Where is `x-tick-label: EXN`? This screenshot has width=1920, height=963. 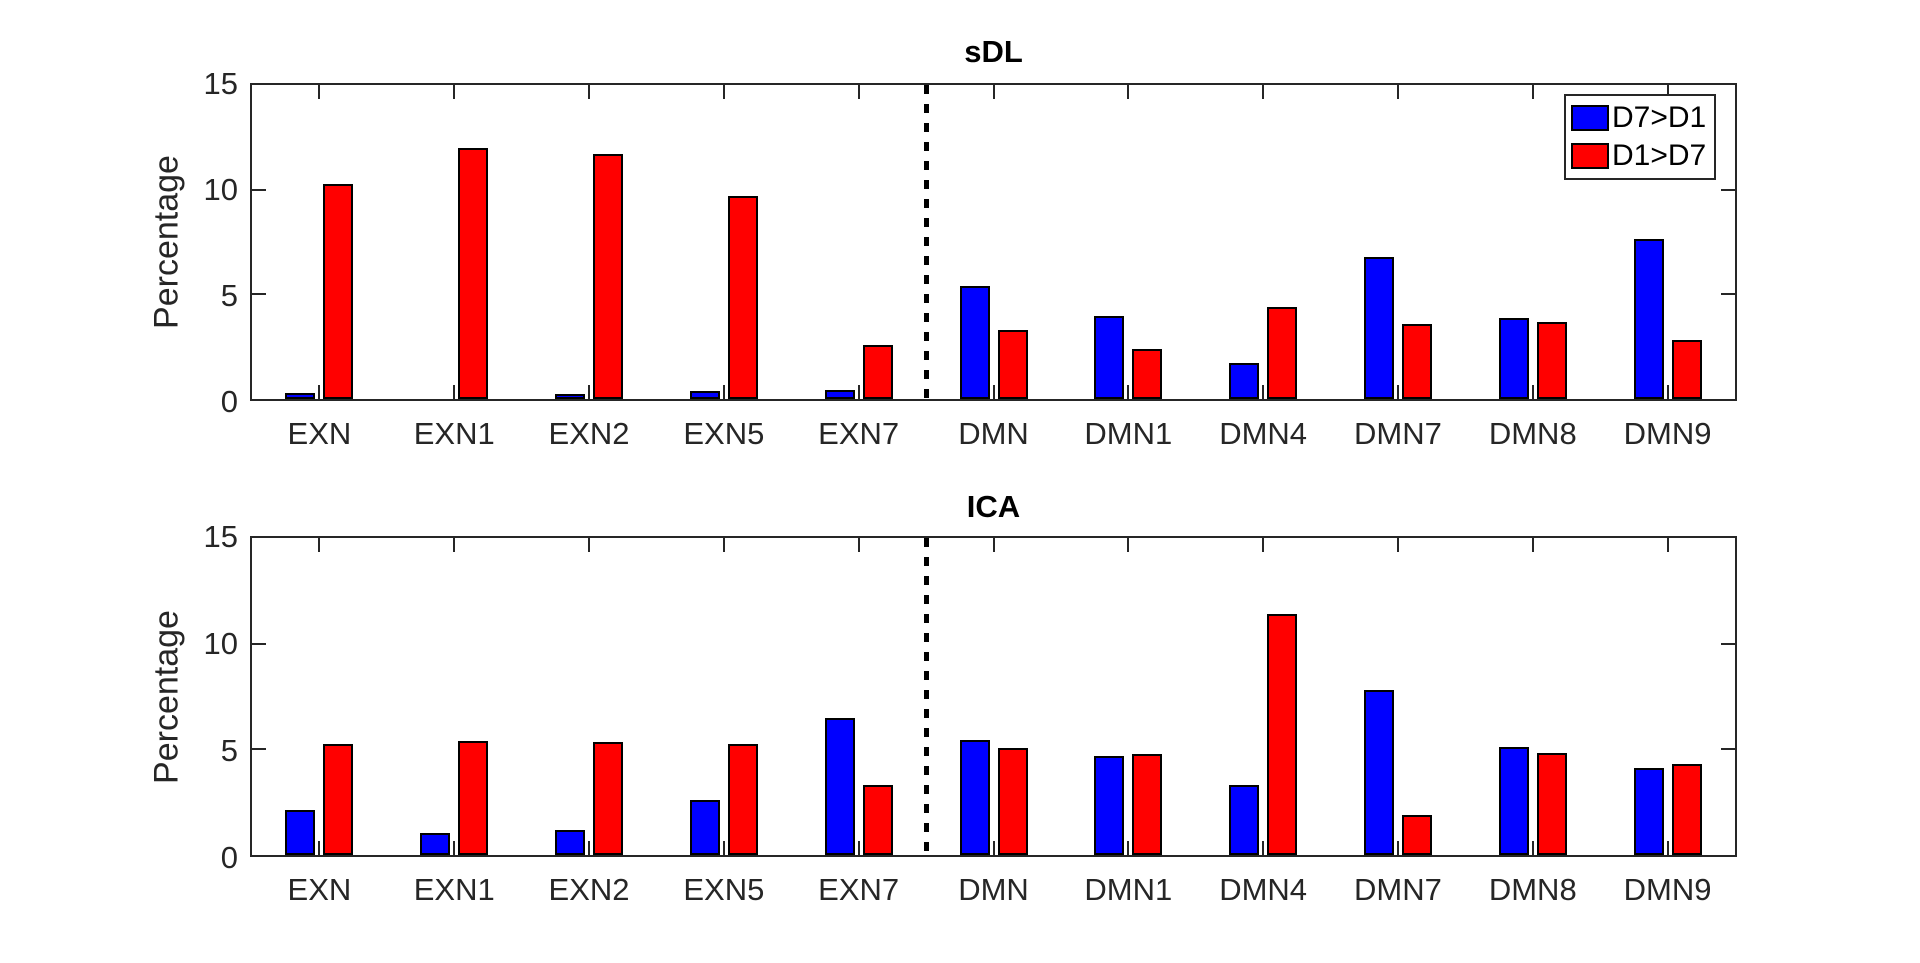
x-tick-label: EXN is located at coordinates (319, 433).